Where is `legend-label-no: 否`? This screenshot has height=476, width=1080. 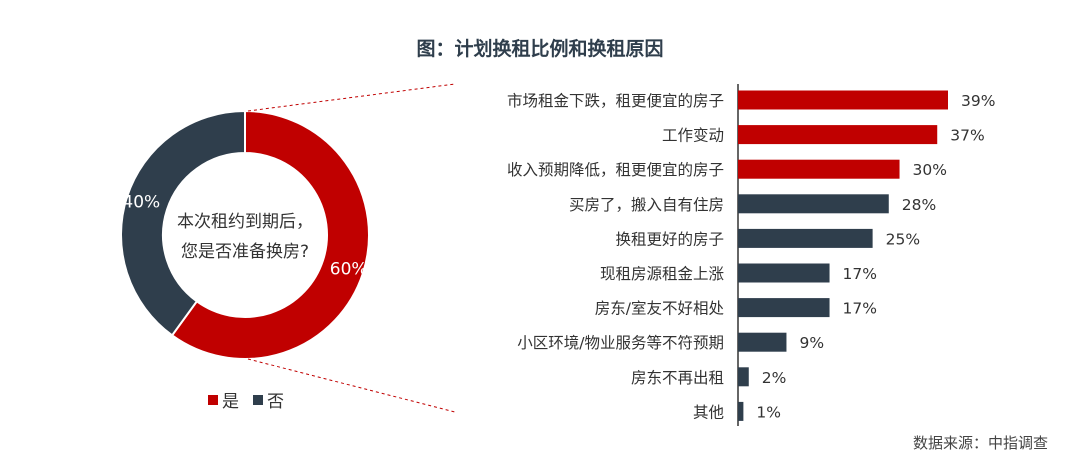 legend-label-no: 否 is located at coordinates (275, 402).